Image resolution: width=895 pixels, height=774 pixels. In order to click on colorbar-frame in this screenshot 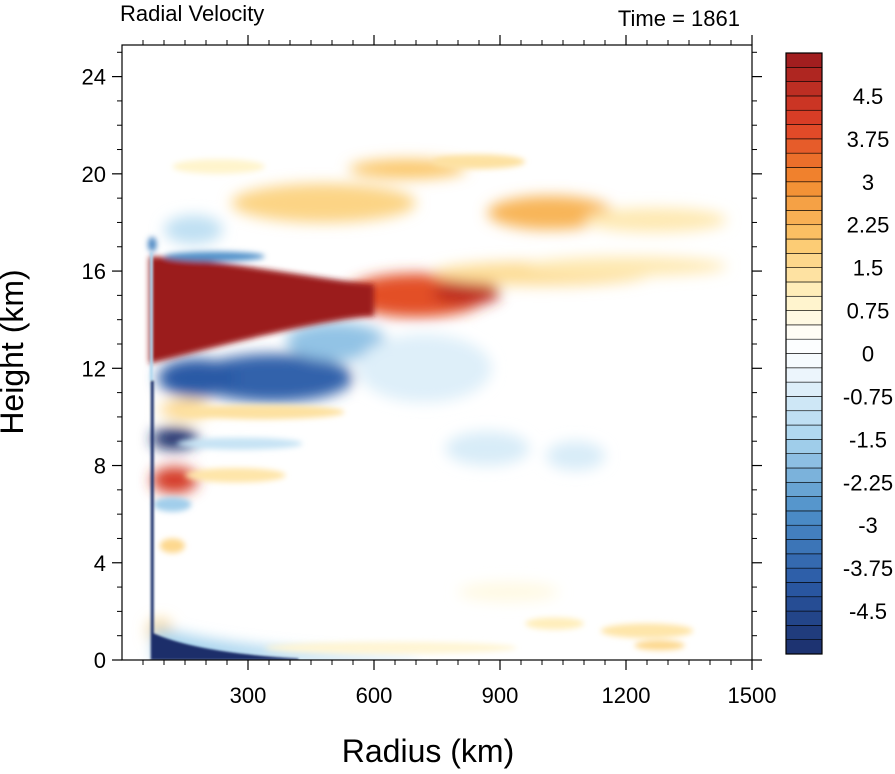, I will do `click(804, 353)`.